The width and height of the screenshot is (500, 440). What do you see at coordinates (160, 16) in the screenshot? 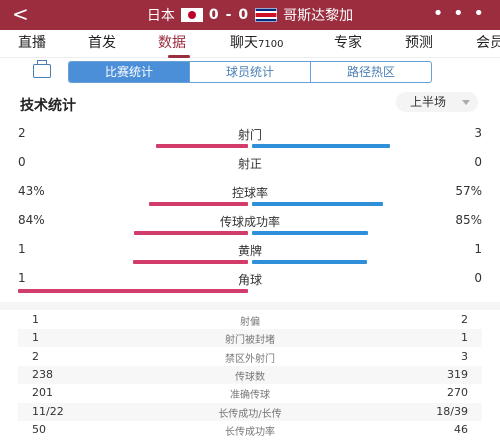
I see `home-team-name: 日本` at bounding box center [160, 16].